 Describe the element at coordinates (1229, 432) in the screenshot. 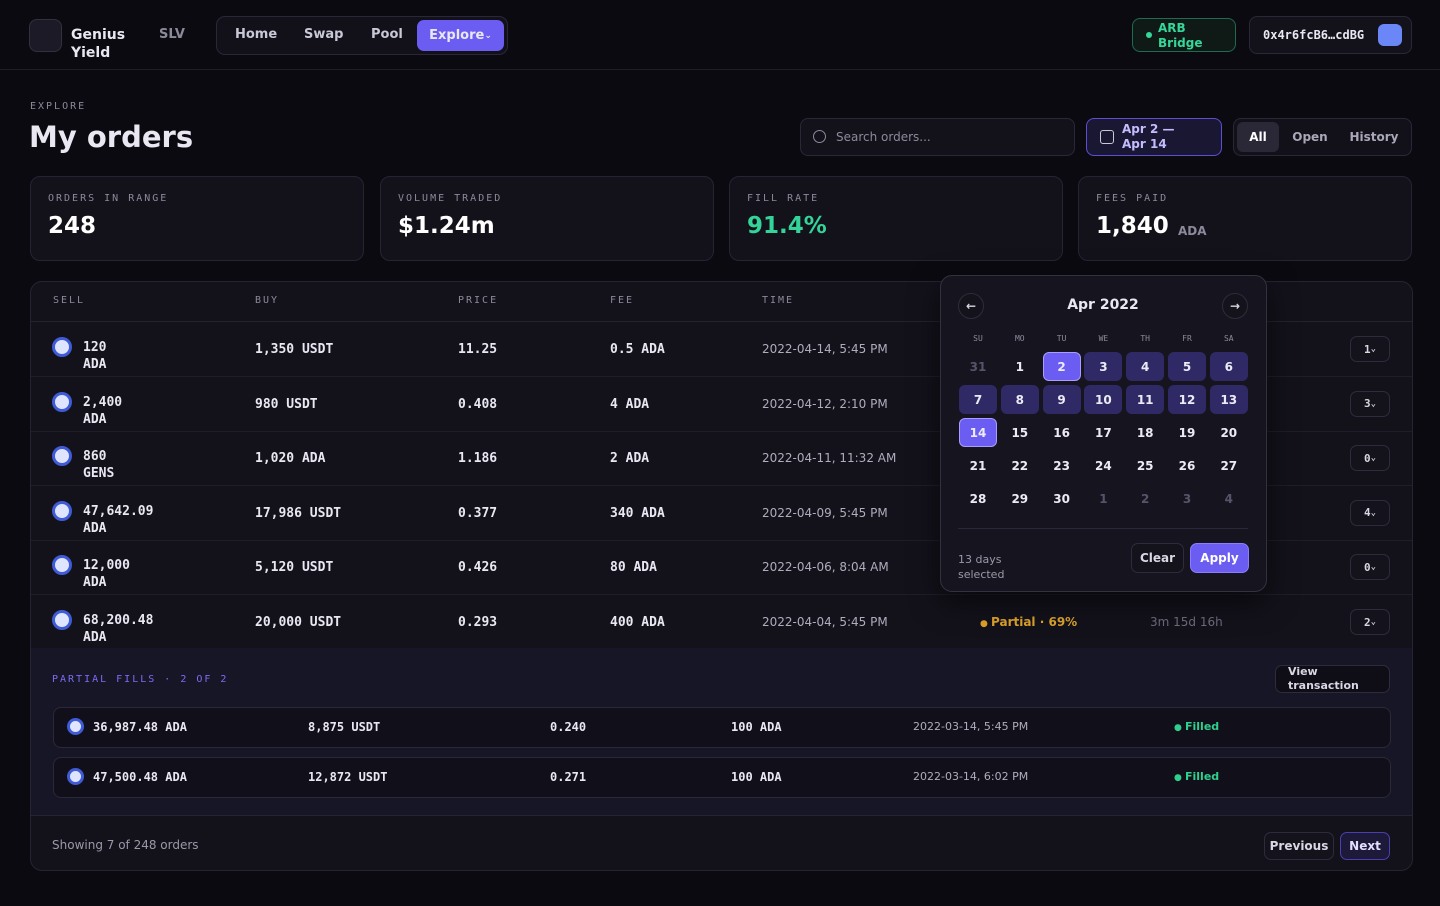

I see `calendar-day: 20` at that location.